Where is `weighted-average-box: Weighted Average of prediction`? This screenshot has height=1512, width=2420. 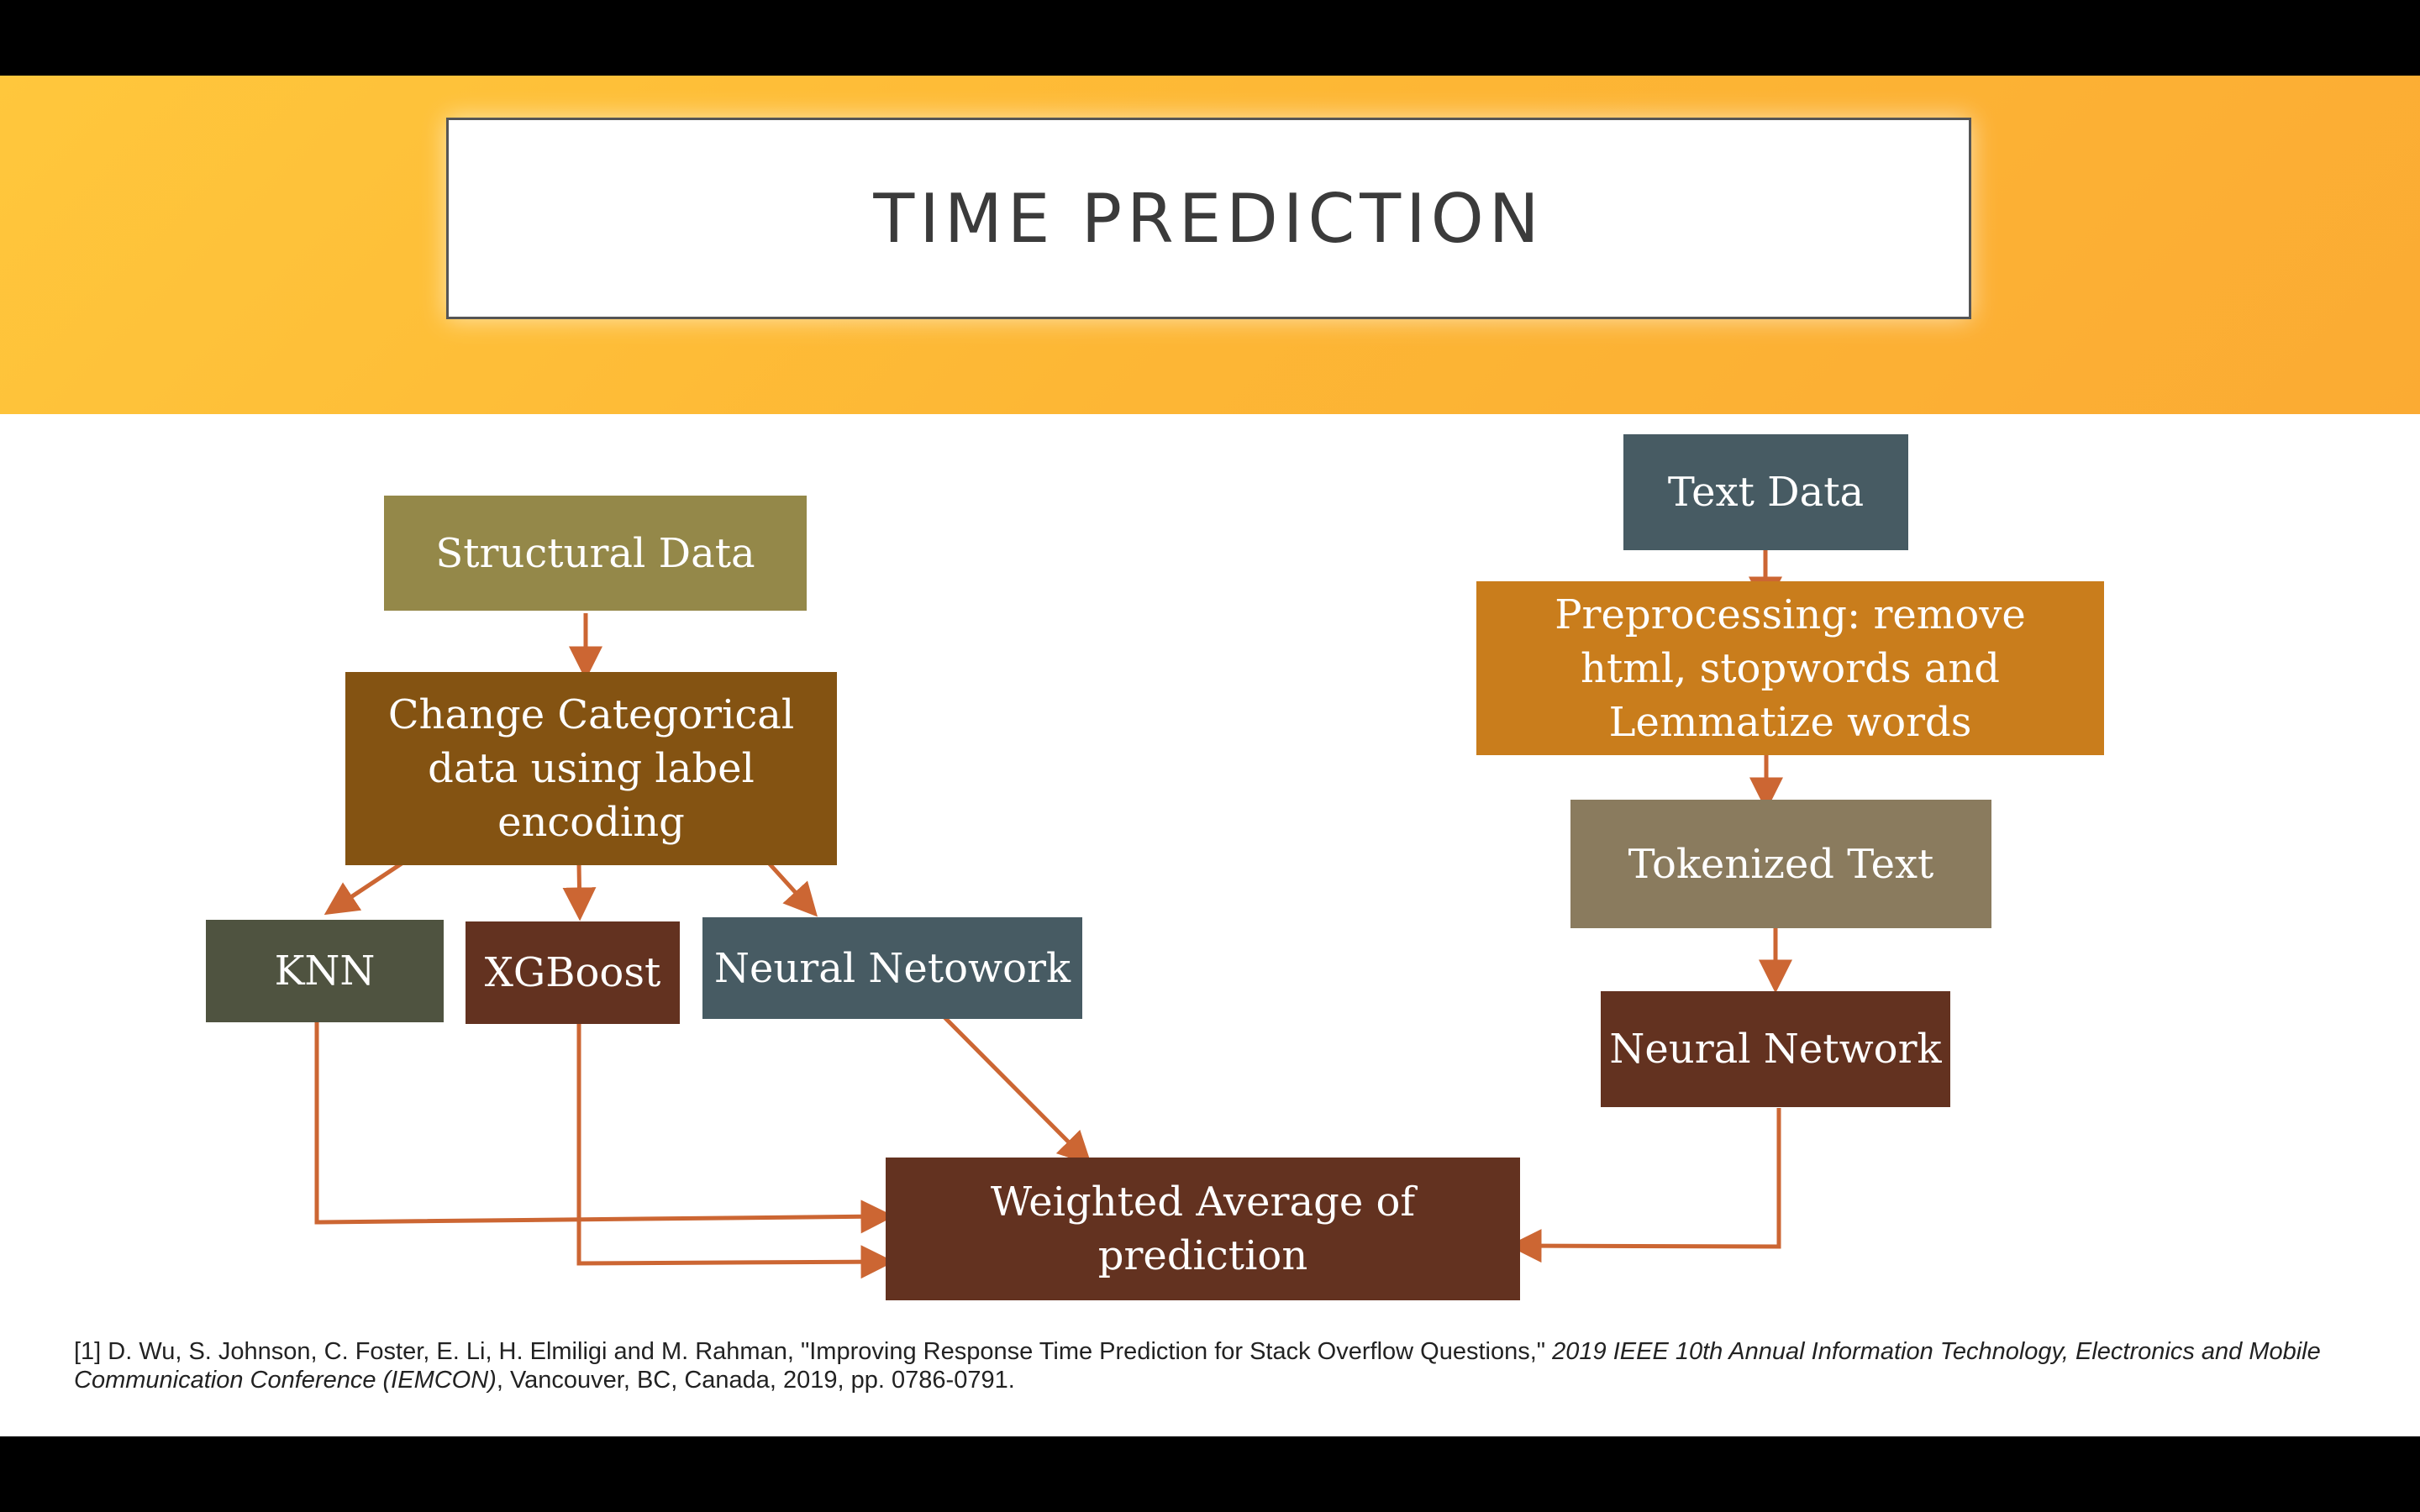
weighted-average-box: Weighted Average of prediction is located at coordinates (1203, 1229).